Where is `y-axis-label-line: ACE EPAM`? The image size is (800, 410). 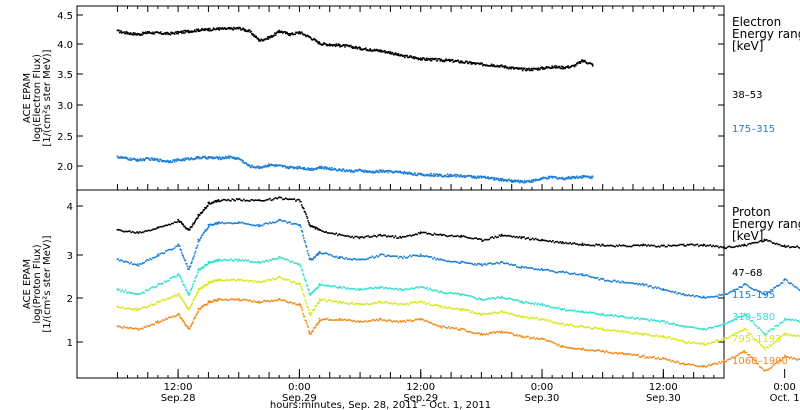 y-axis-label-line: ACE EPAM is located at coordinates (27, 98).